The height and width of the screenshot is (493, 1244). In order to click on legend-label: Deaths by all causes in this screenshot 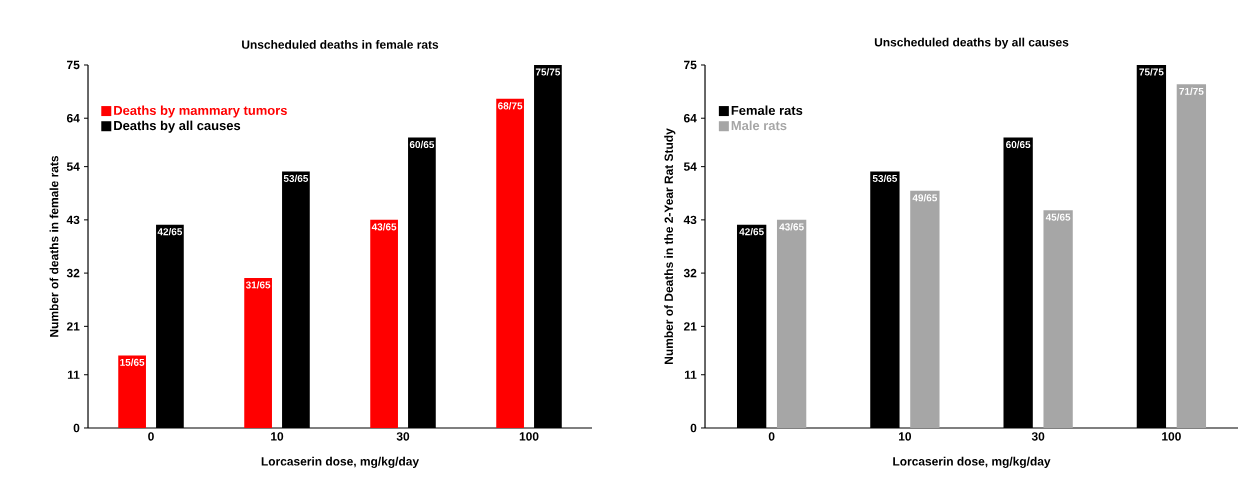, I will do `click(177, 126)`.